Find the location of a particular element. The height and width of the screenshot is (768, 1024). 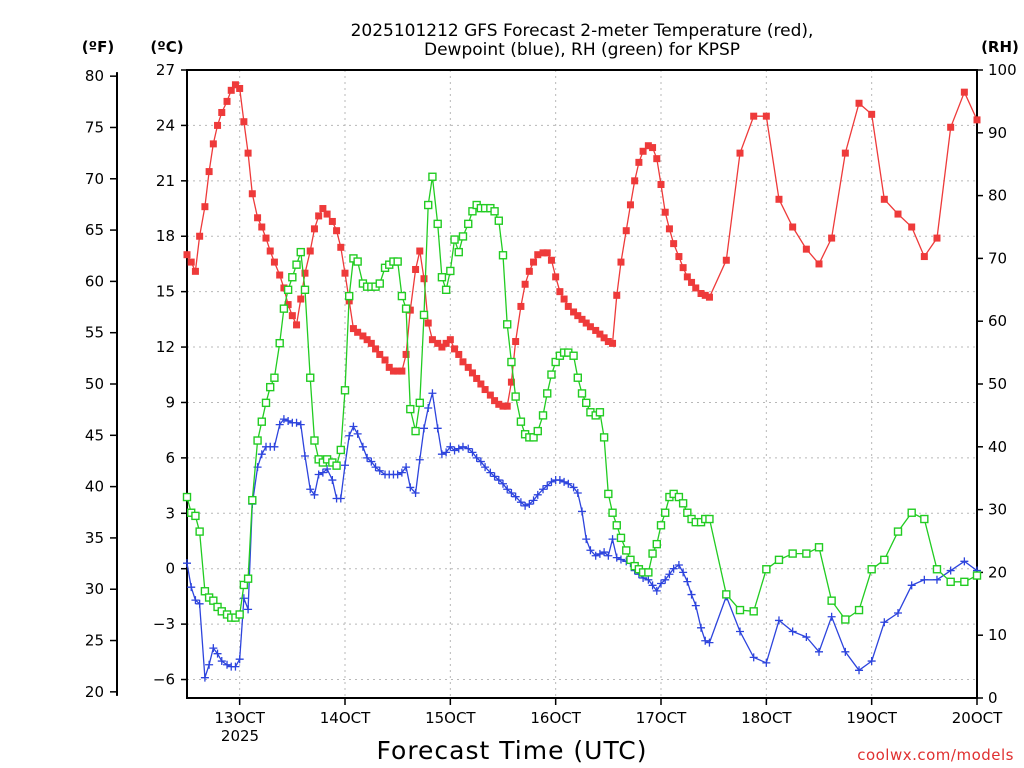

f-tick-label: 45 is located at coordinates (94, 435).